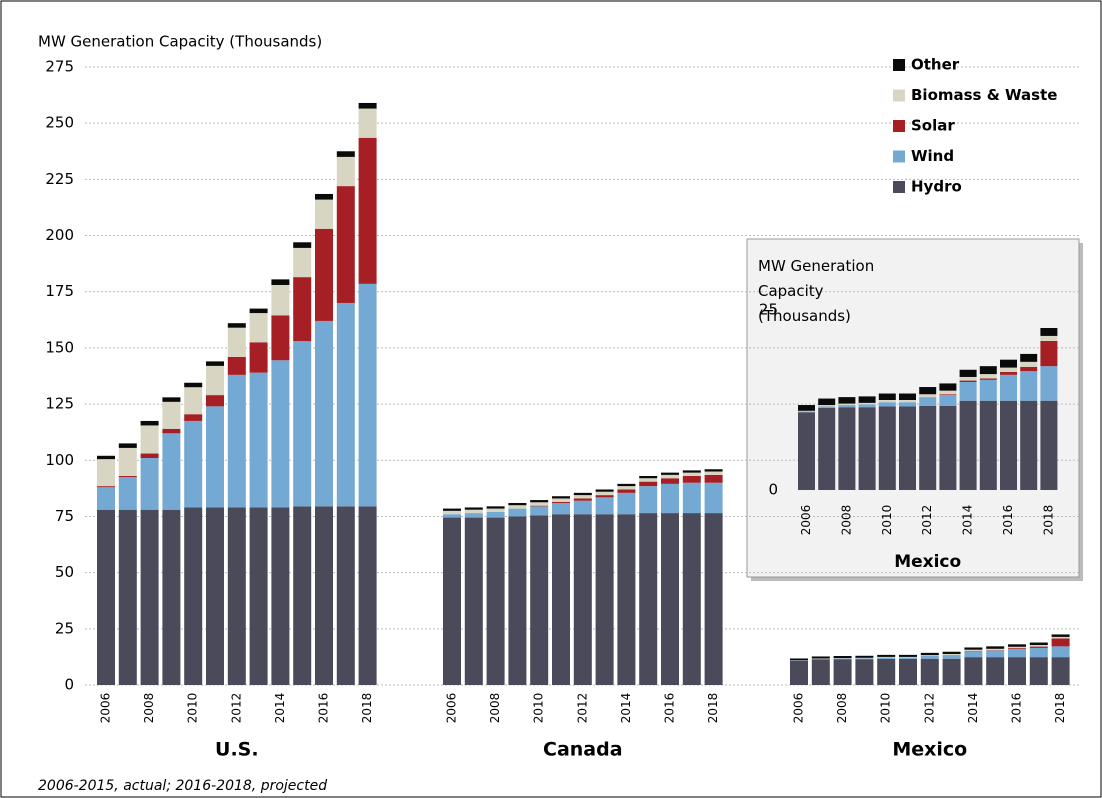  What do you see at coordinates (932, 156) in the screenshot?
I see `legend-label: Wind` at bounding box center [932, 156].